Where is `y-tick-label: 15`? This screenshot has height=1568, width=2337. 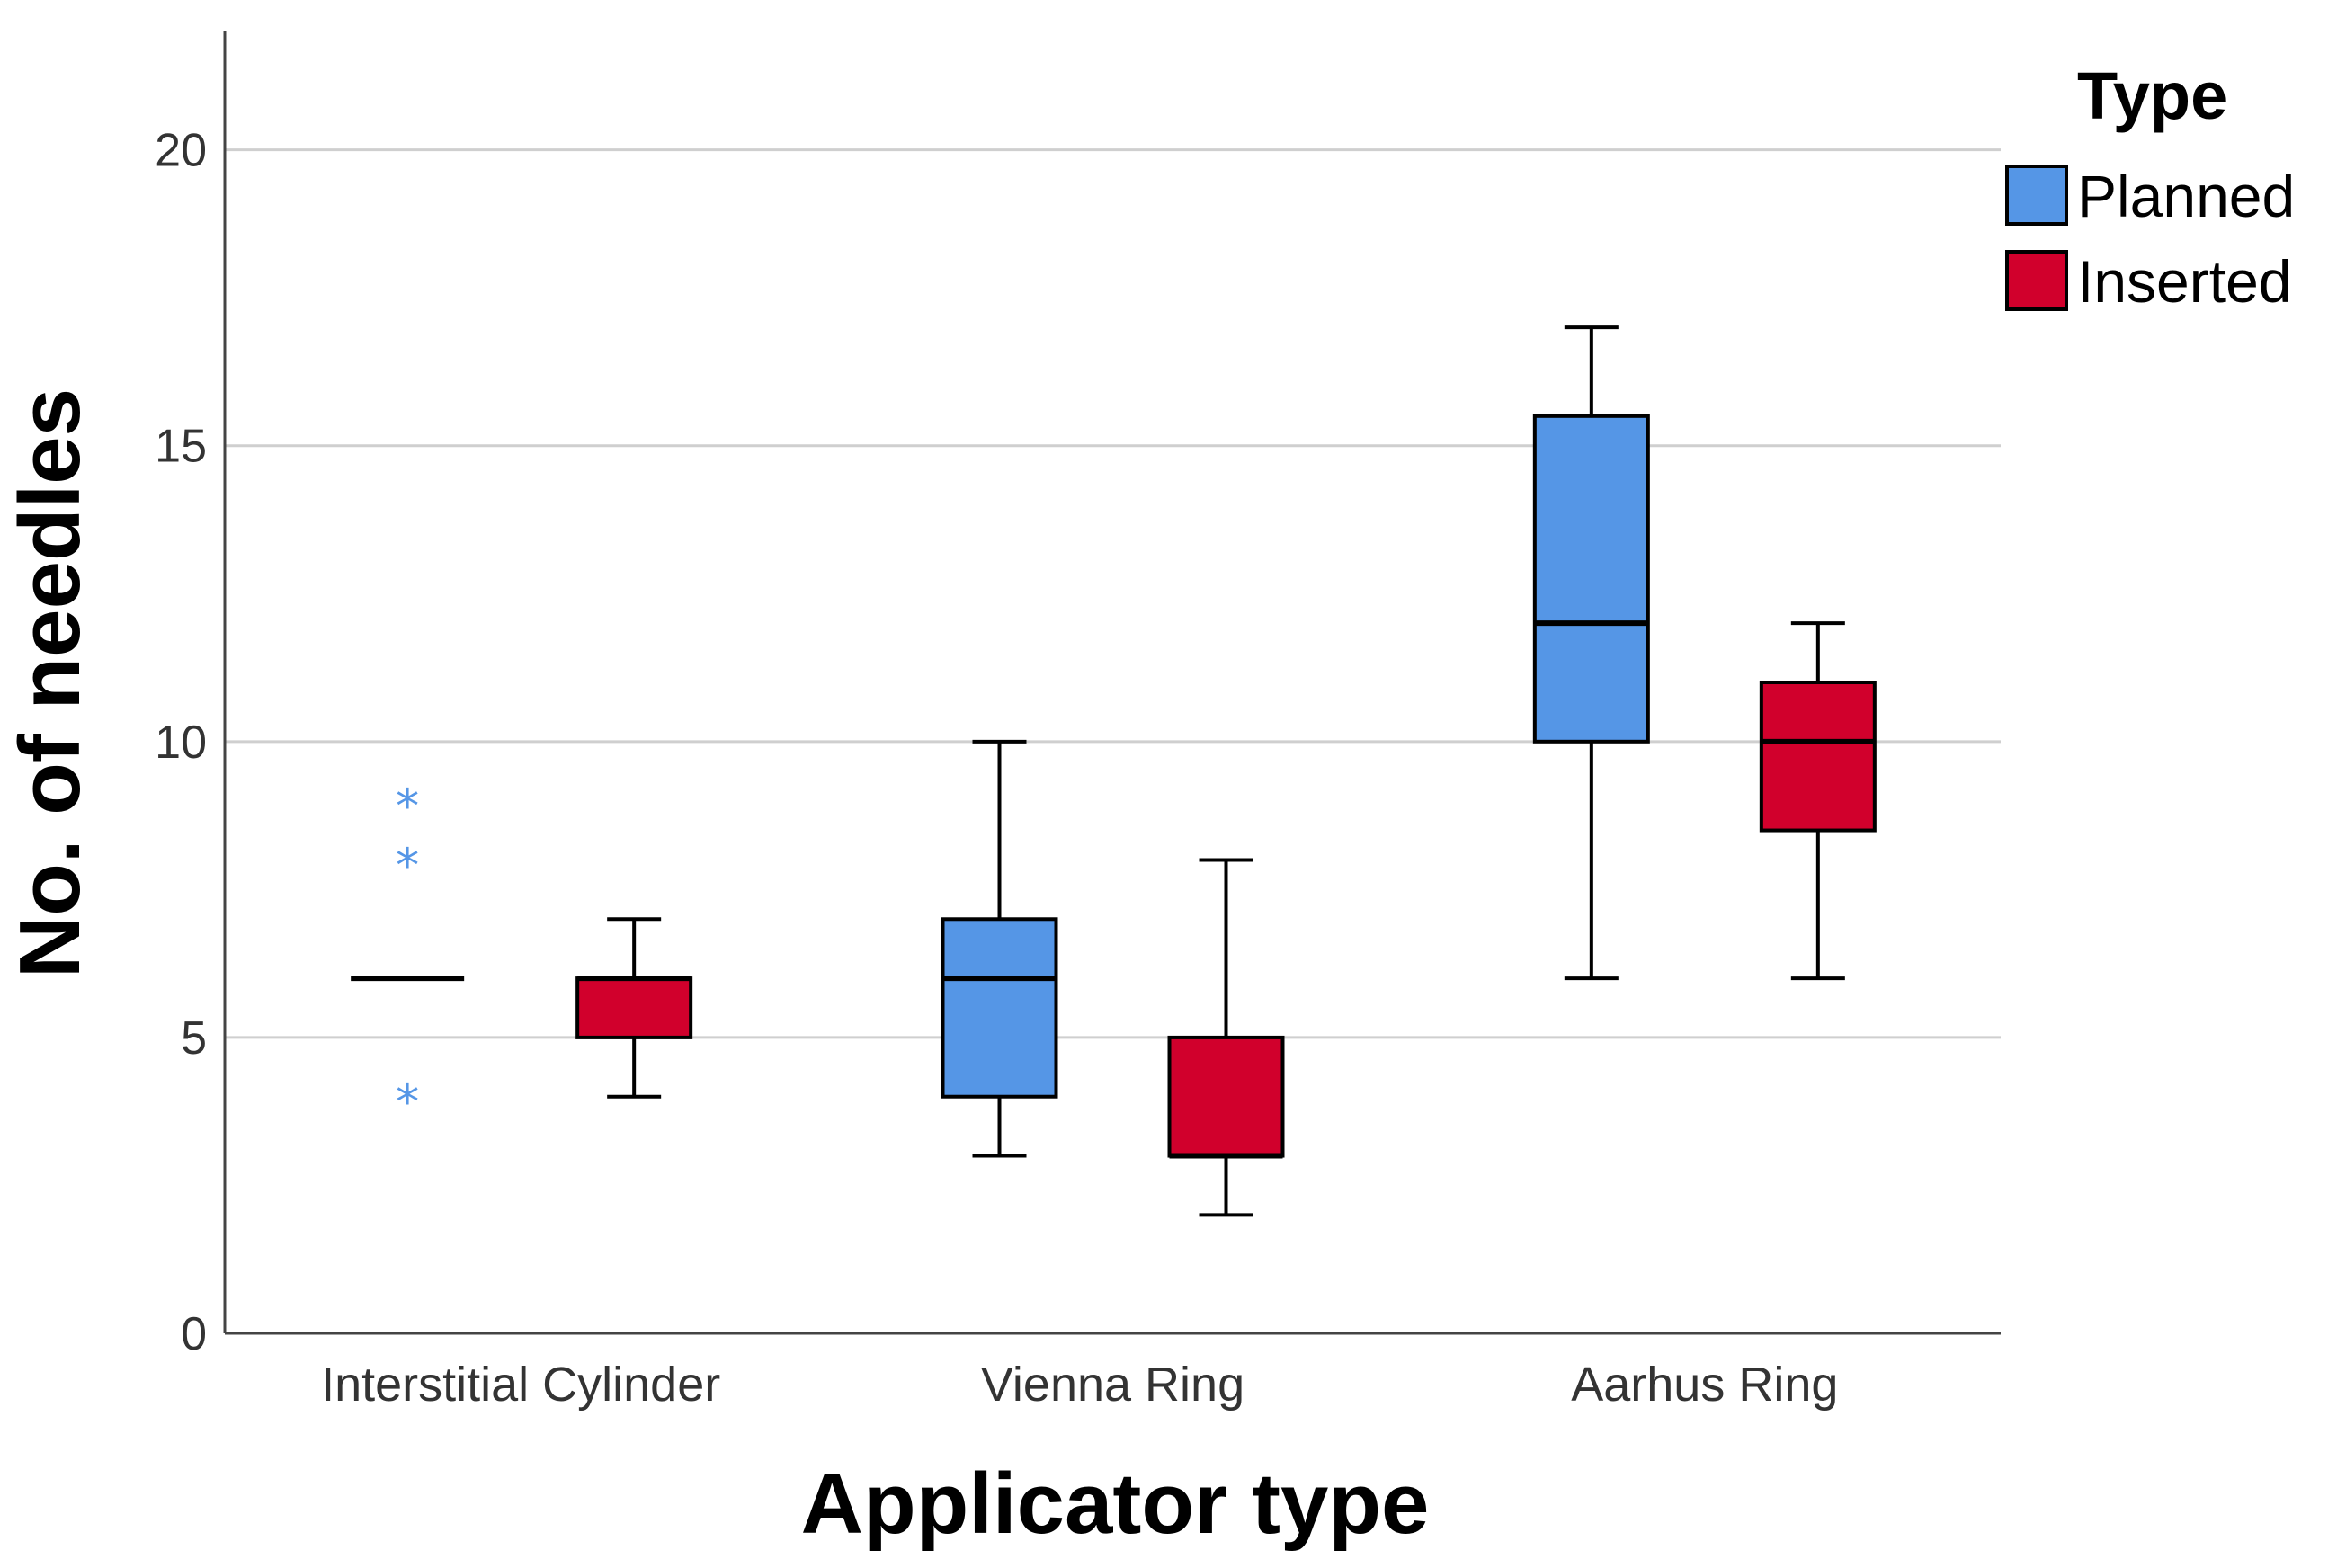
y-tick-label: 15 is located at coordinates (181, 447).